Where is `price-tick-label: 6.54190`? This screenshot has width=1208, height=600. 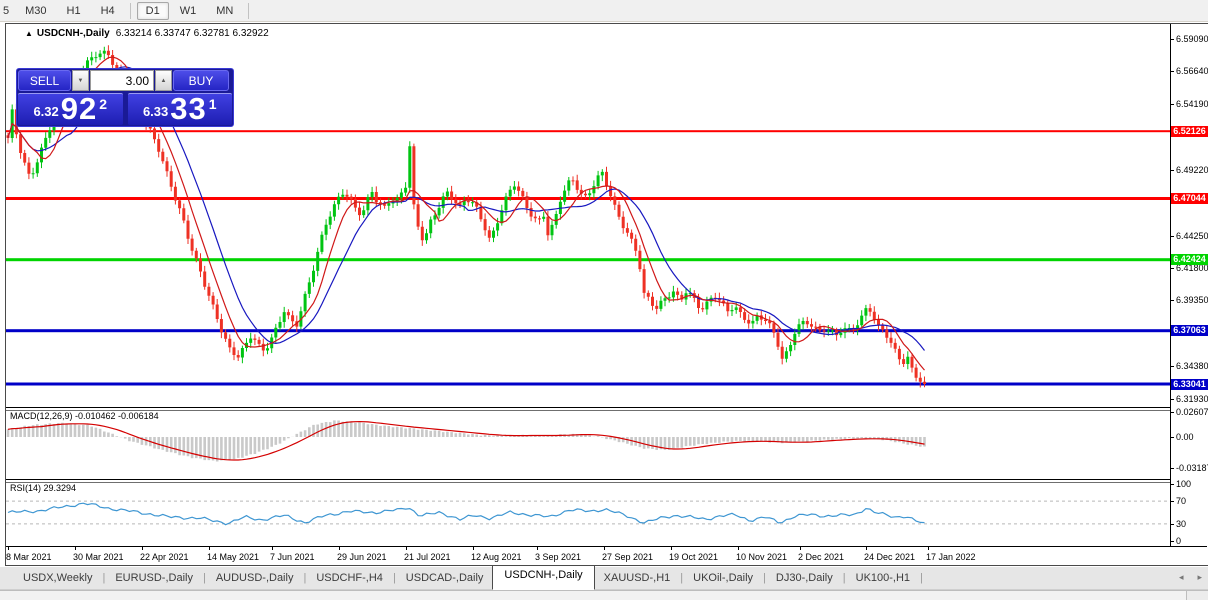 price-tick-label: 6.54190 is located at coordinates (1192, 104).